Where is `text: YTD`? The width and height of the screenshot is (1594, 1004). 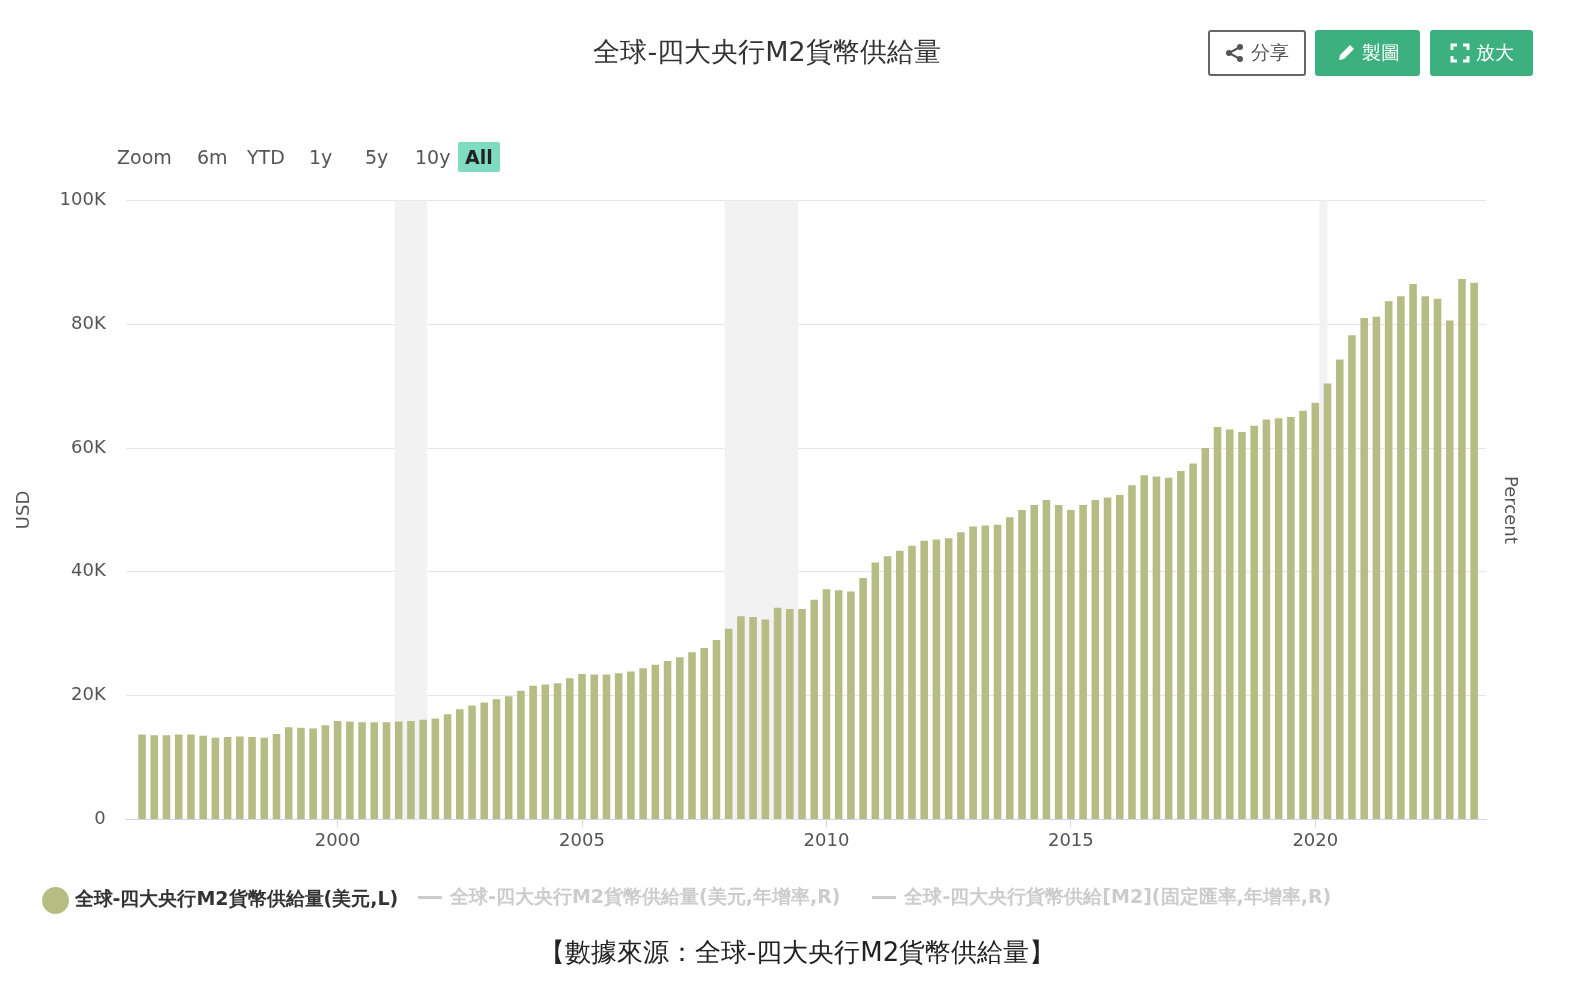 text: YTD is located at coordinates (266, 157).